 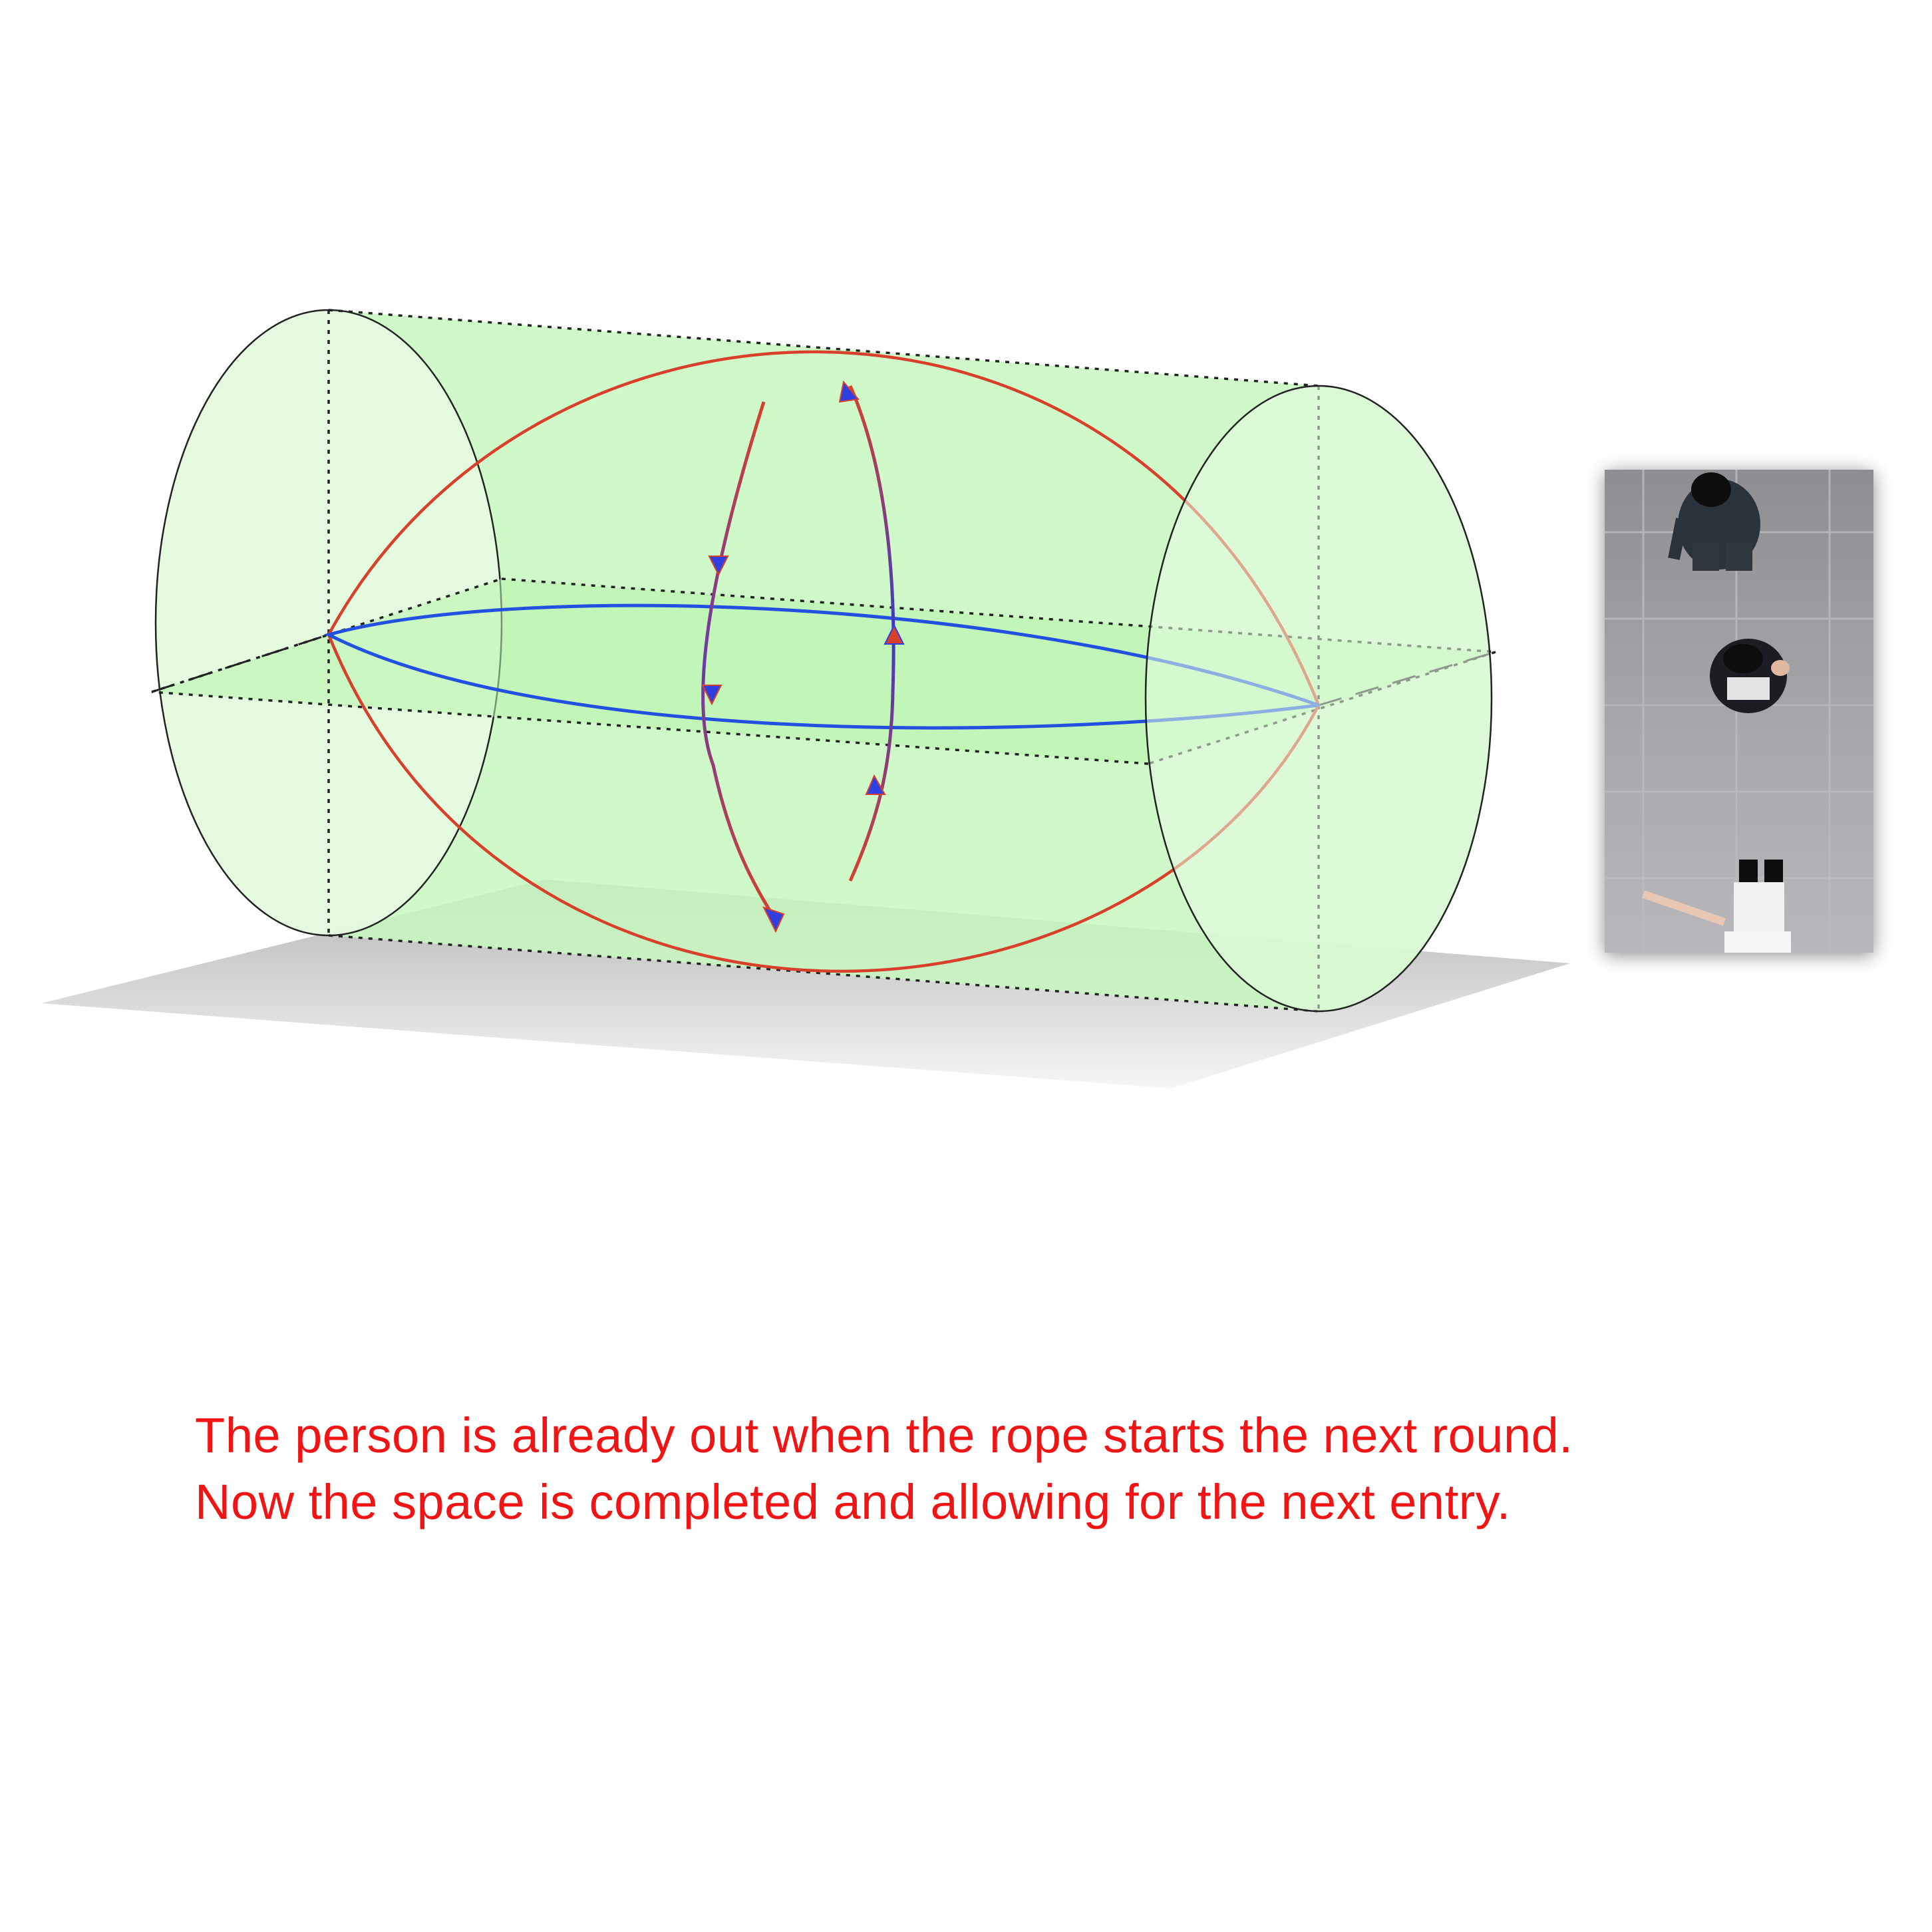 What do you see at coordinates (773, 919) in the screenshot?
I see `arrow-down-3-icon` at bounding box center [773, 919].